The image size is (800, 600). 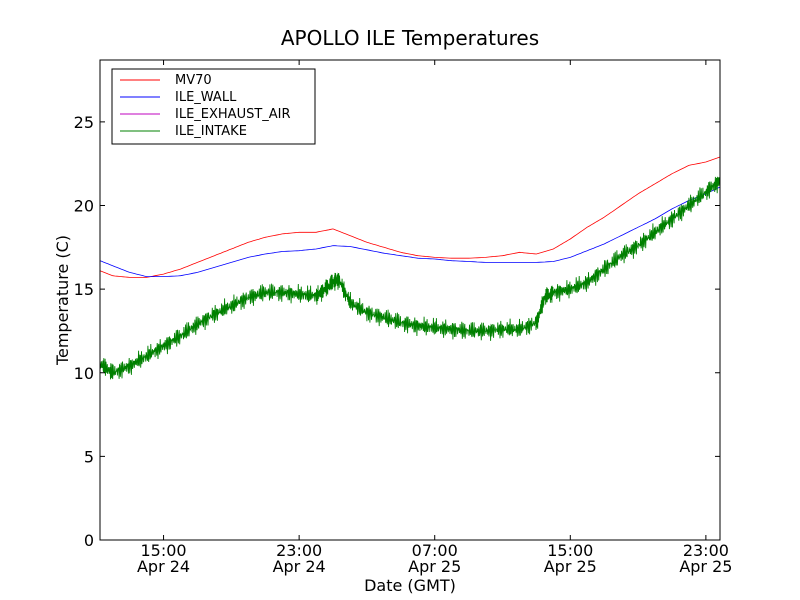 What do you see at coordinates (84, 206) in the screenshot?
I see `y-tick-label: 20` at bounding box center [84, 206].